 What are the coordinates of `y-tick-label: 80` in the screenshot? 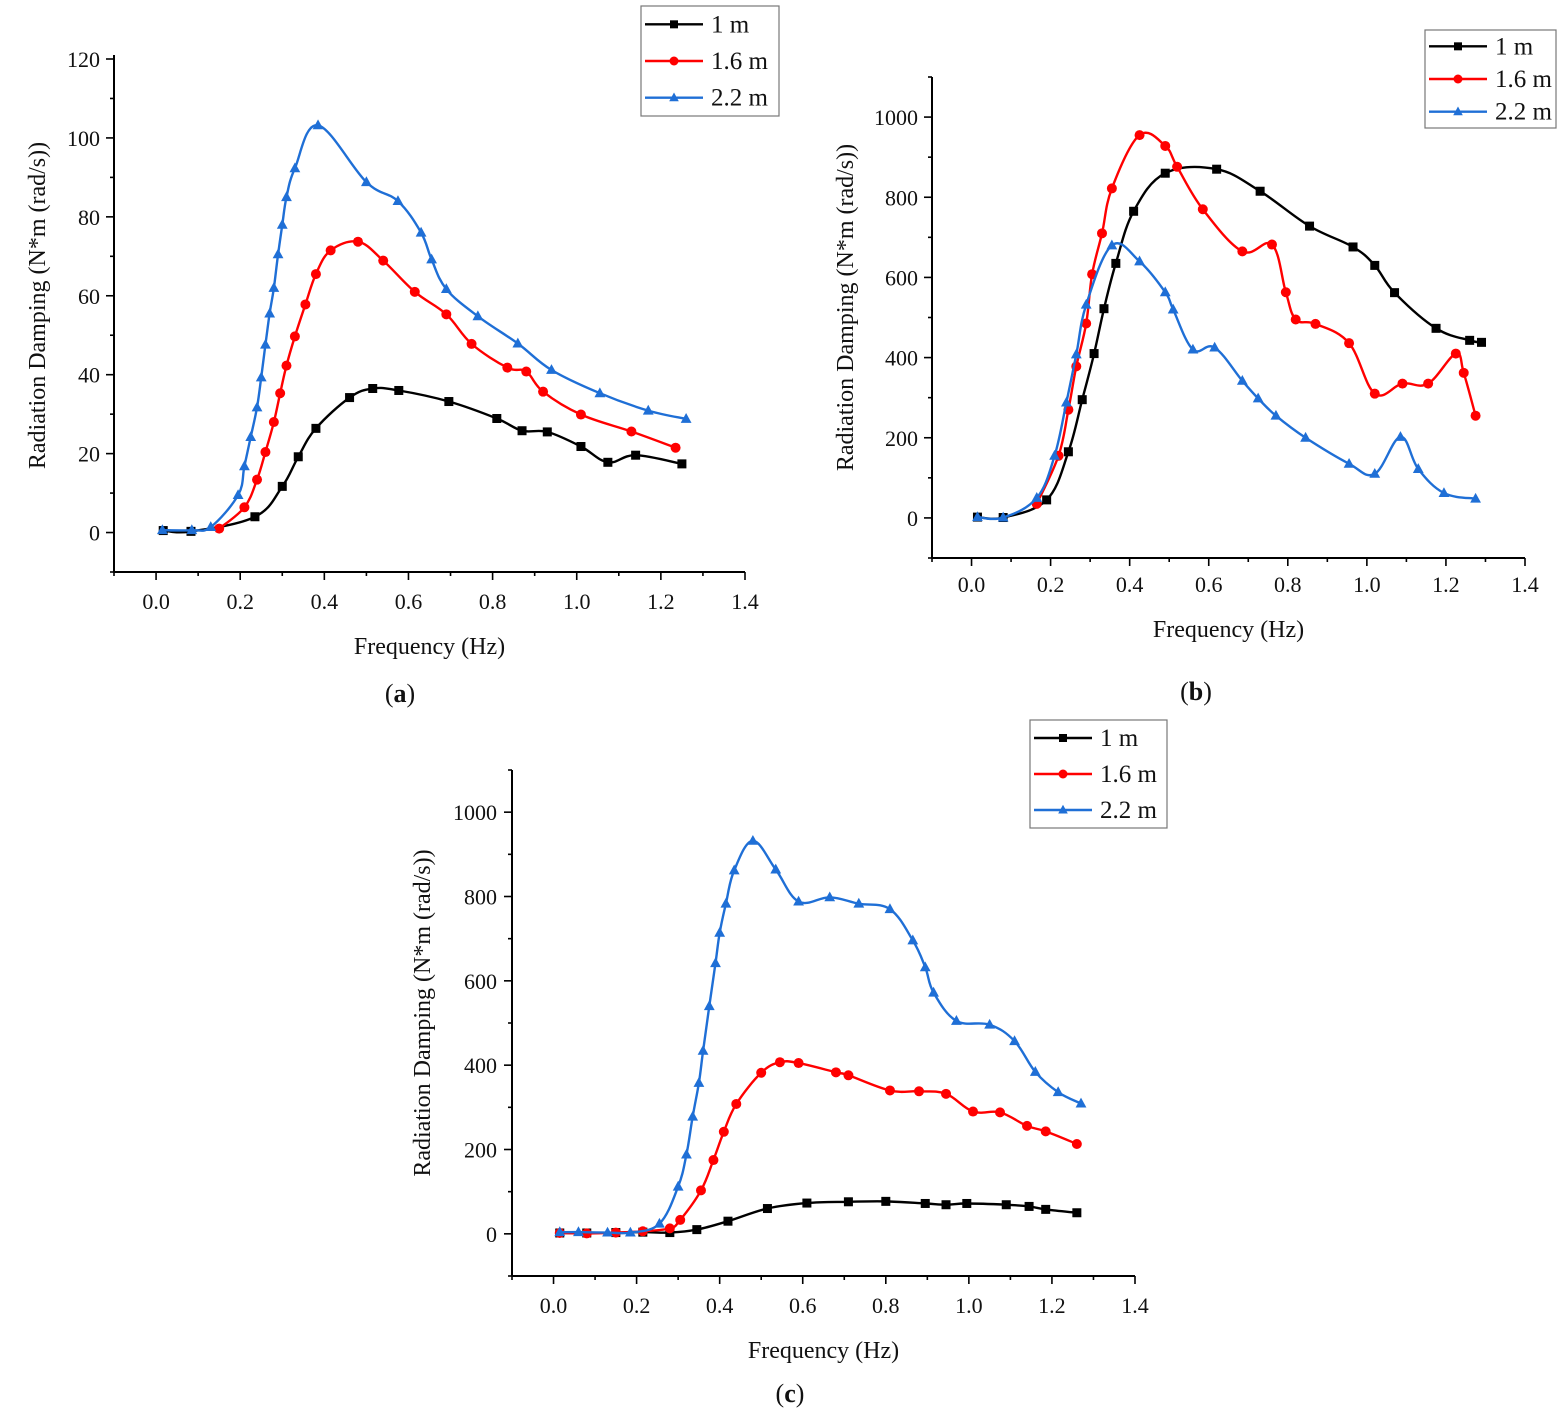 It's located at (89, 217).